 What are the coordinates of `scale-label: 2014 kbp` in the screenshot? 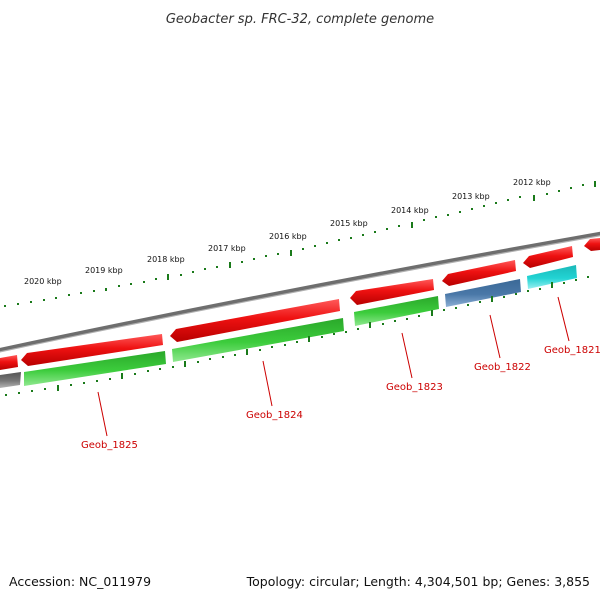 It's located at (410, 210).